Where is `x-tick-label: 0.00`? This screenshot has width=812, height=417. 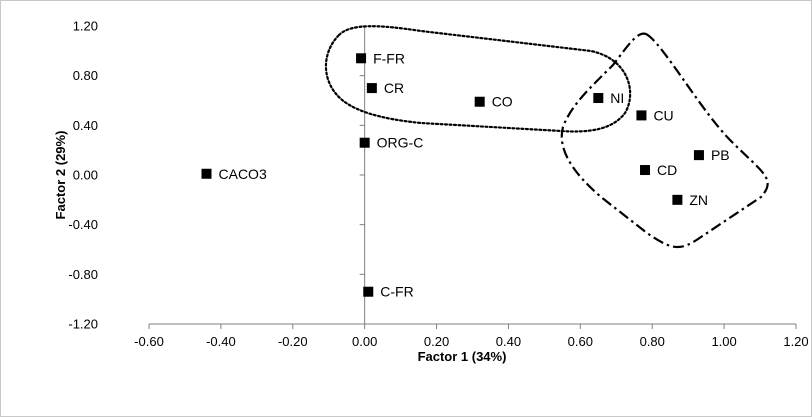 x-tick-label: 0.00 is located at coordinates (364, 341).